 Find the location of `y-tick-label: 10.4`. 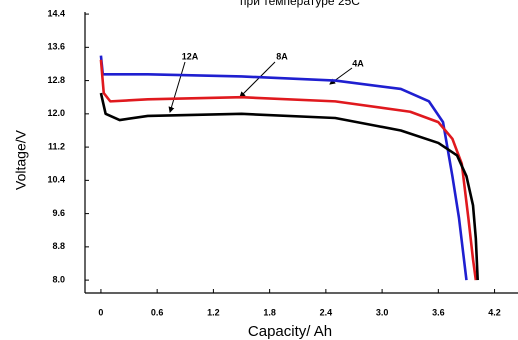

y-tick-label: 10.4 is located at coordinates (56, 180).